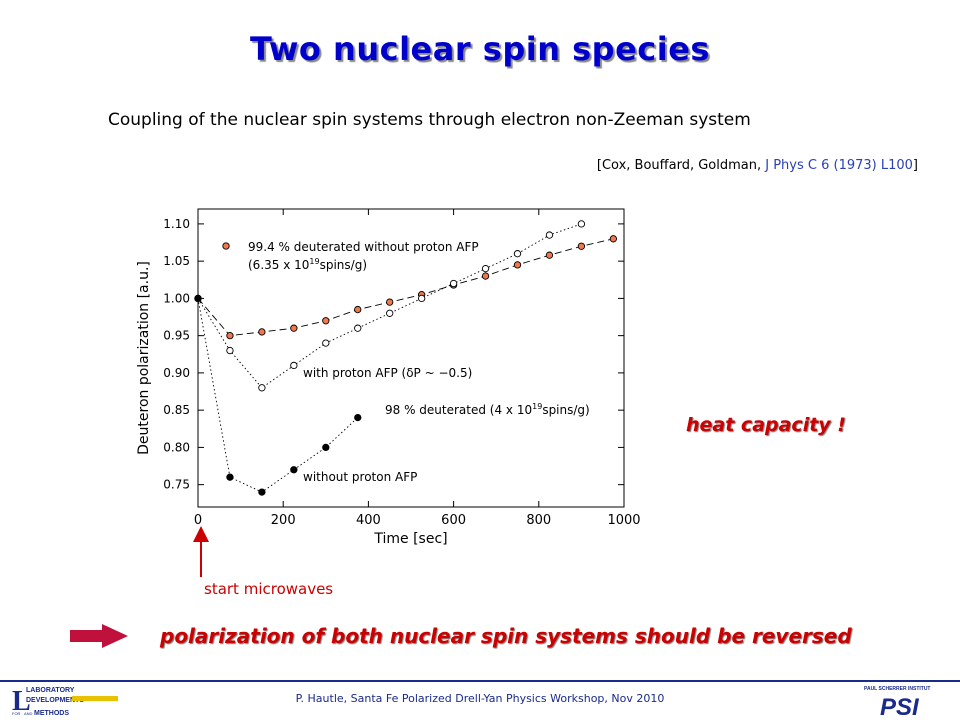  What do you see at coordinates (87, 636) in the screenshot?
I see `conclusion-arrow-body` at bounding box center [87, 636].